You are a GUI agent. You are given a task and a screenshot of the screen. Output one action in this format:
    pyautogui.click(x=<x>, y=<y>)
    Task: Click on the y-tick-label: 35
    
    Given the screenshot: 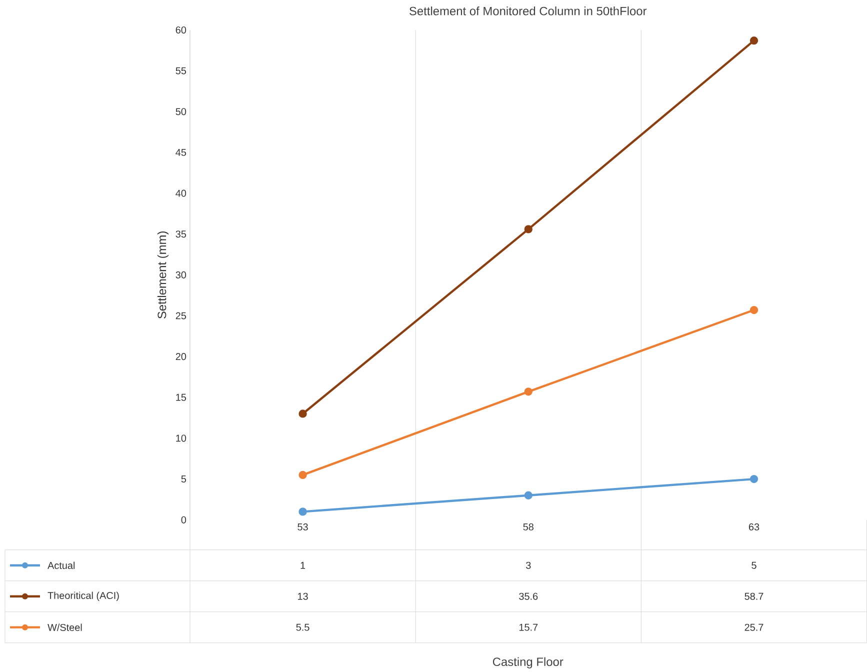 What is the action you would take?
    pyautogui.click(x=181, y=234)
    